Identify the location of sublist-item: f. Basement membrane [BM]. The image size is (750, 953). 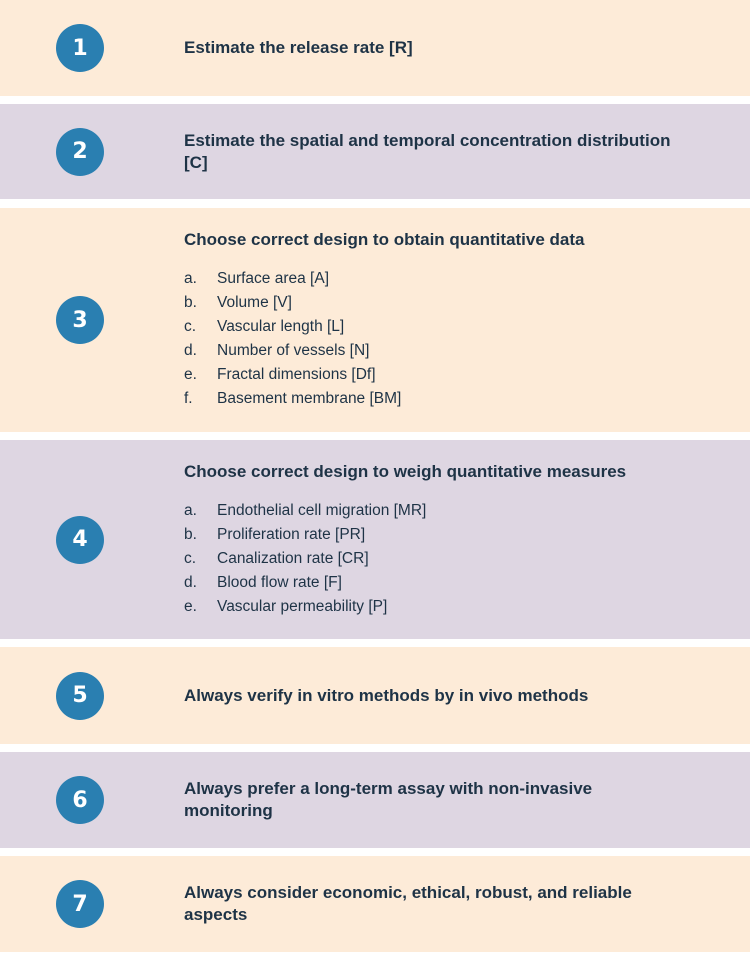
(434, 399).